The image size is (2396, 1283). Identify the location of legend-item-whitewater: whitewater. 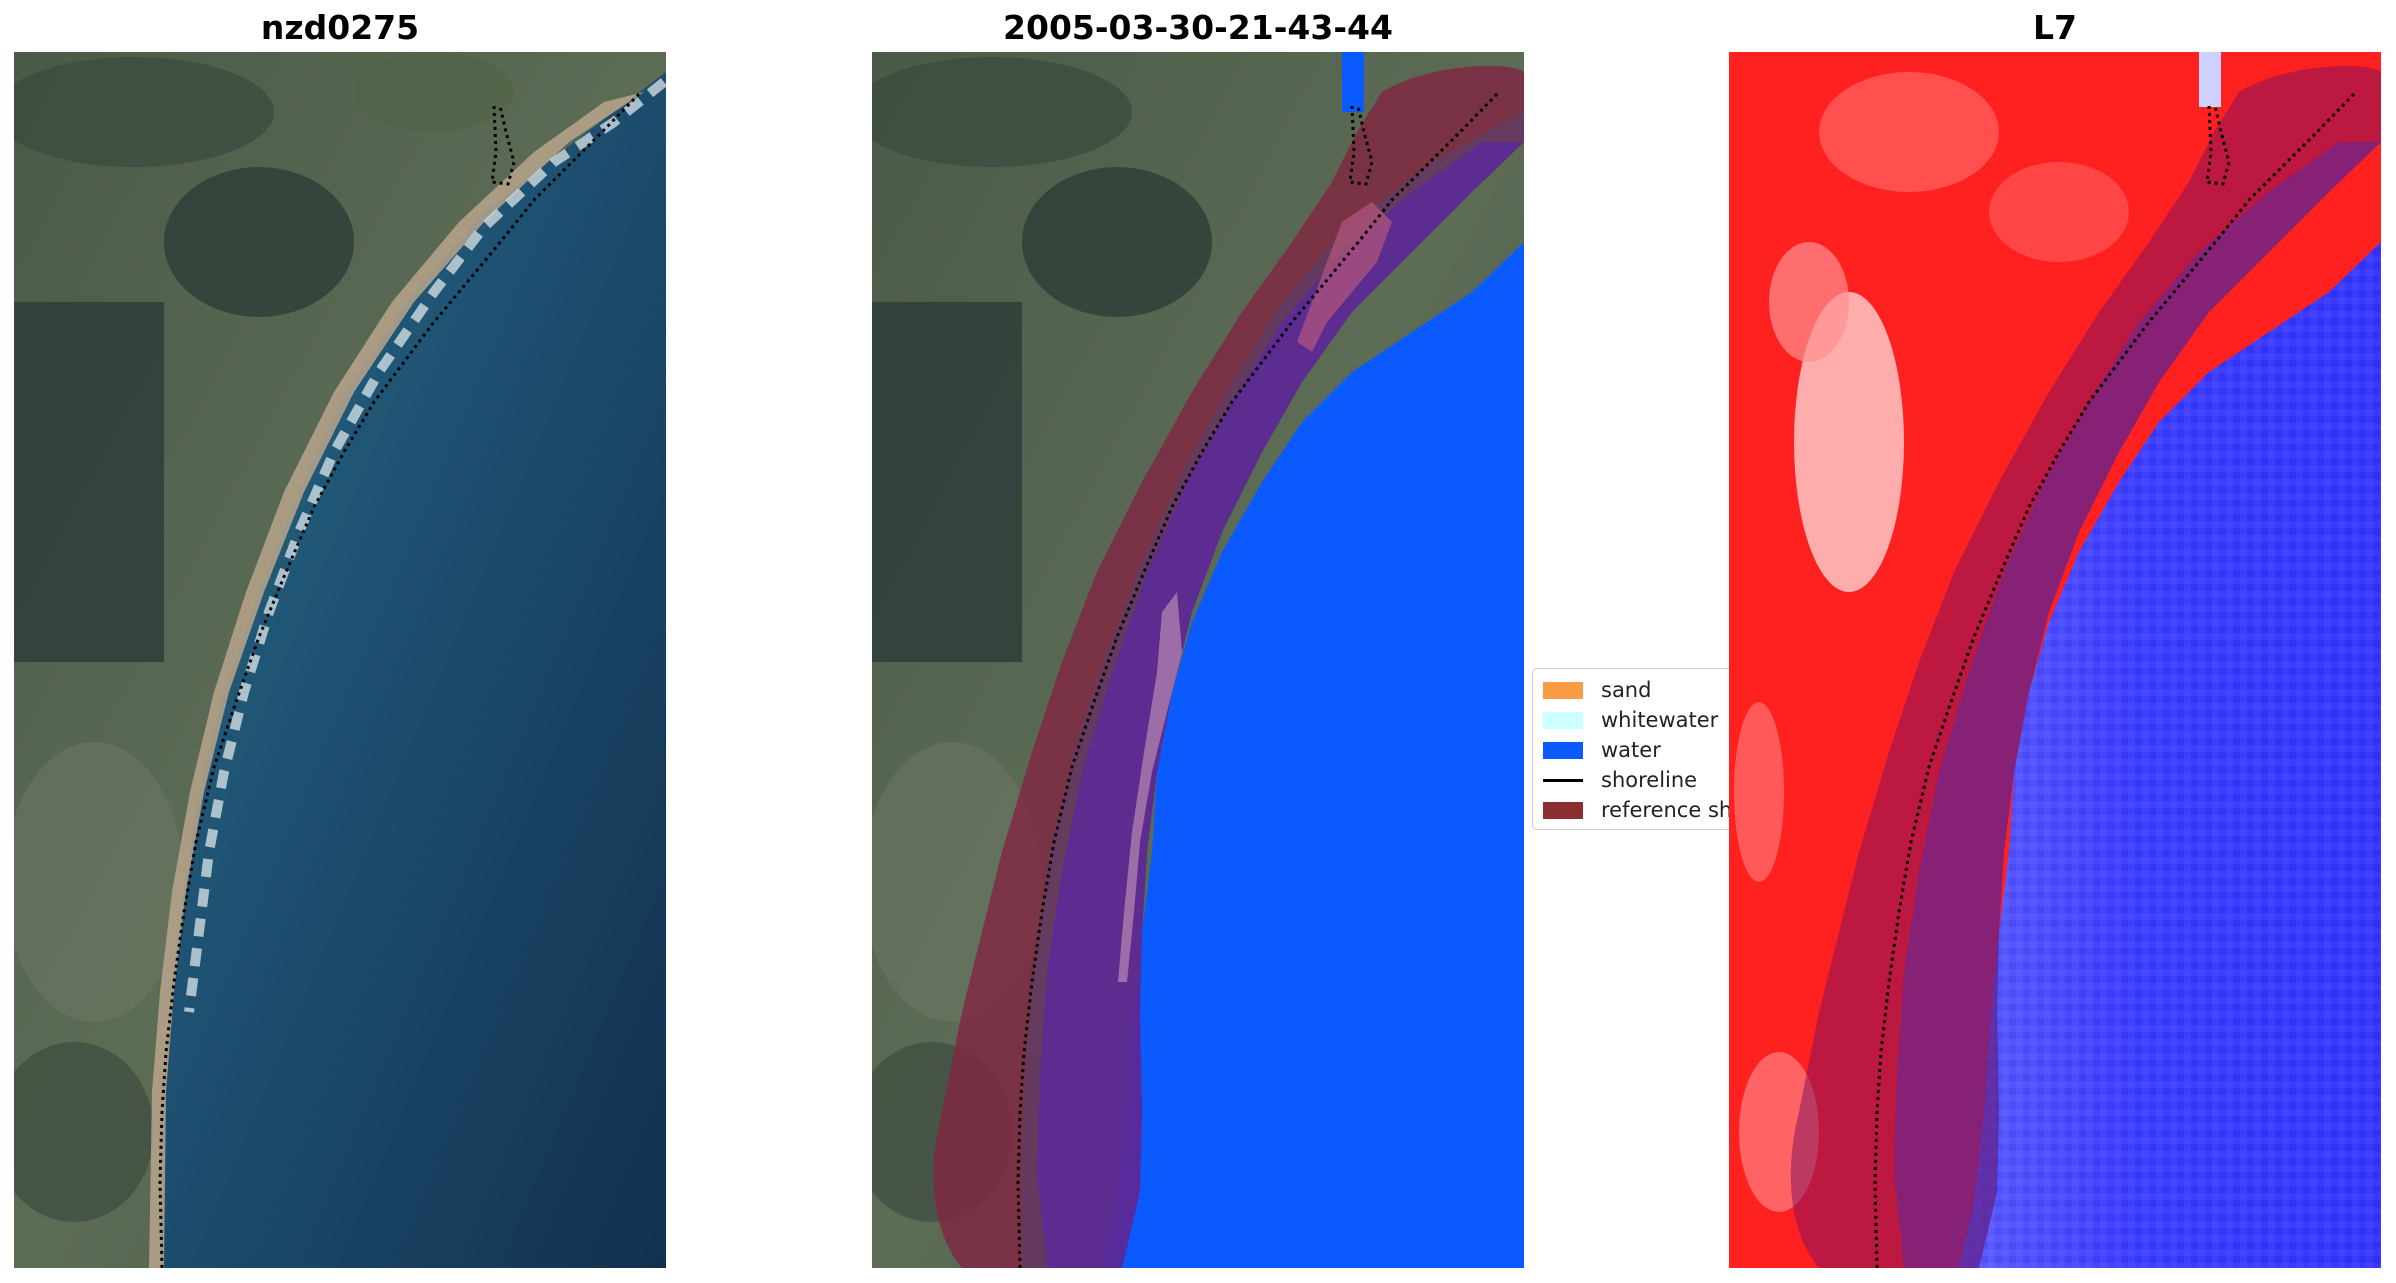
(1630, 720).